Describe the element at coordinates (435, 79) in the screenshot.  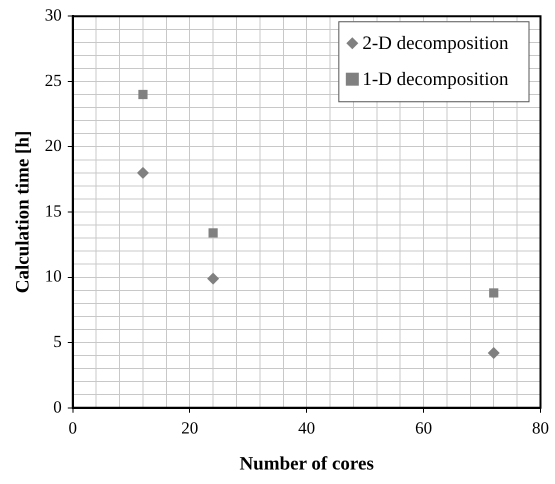
I see `legend-label: 1-D decomposition` at that location.